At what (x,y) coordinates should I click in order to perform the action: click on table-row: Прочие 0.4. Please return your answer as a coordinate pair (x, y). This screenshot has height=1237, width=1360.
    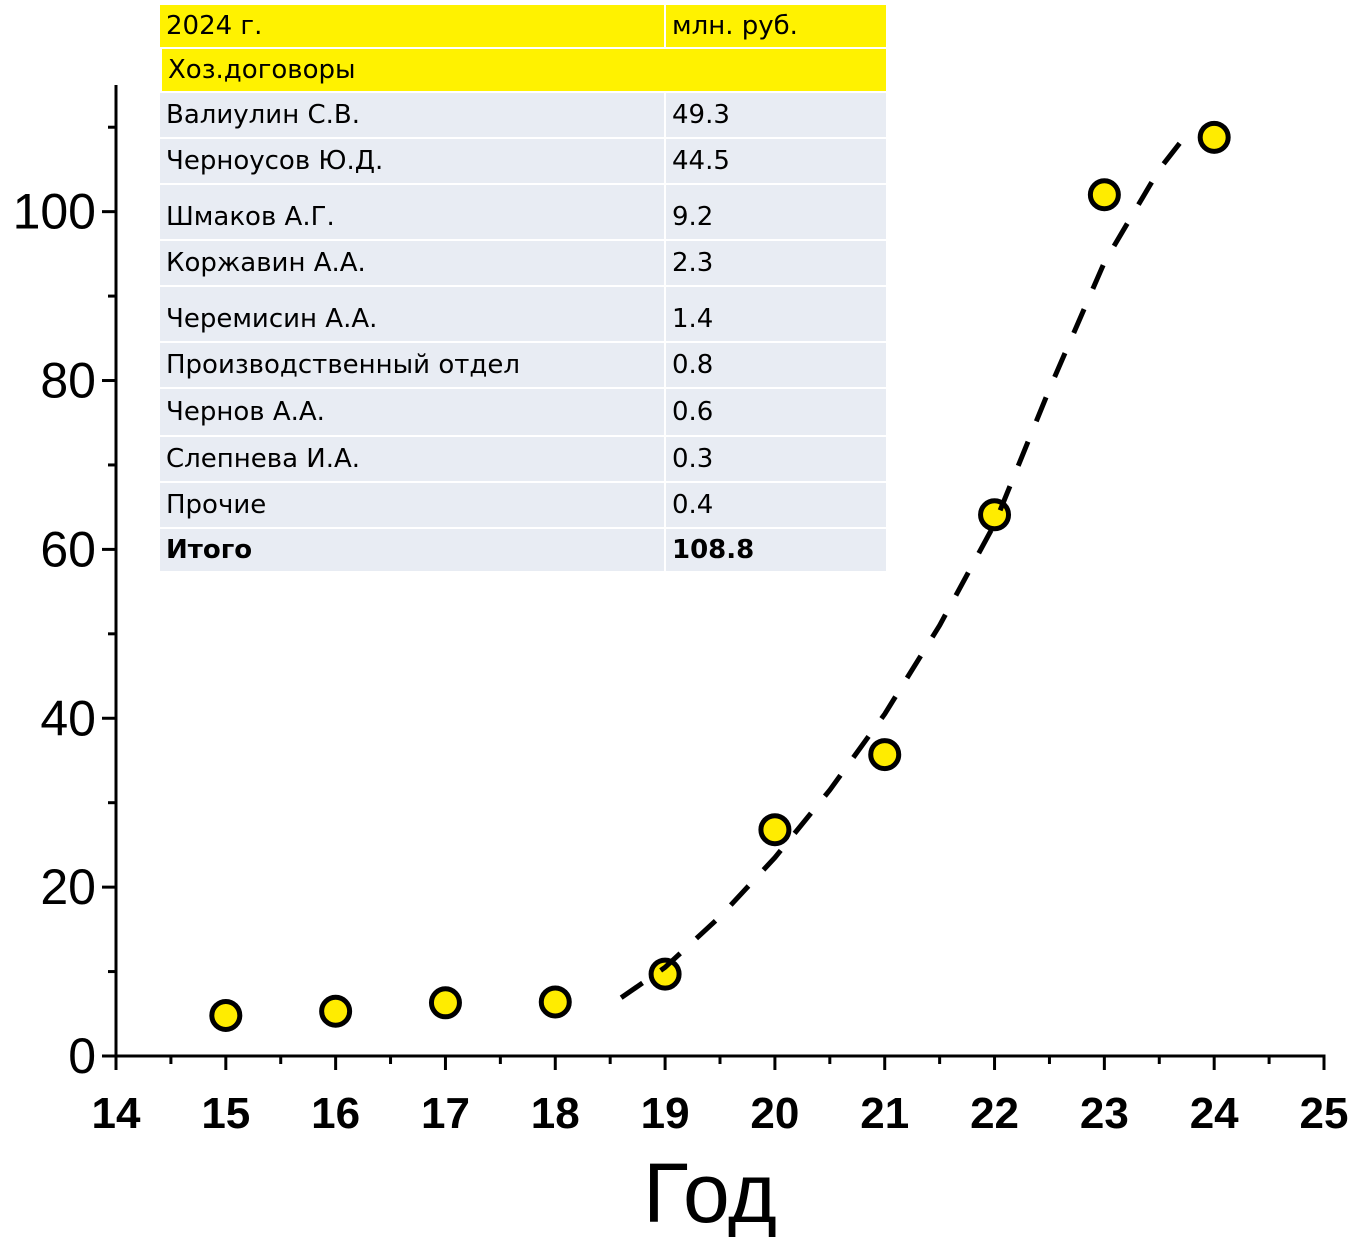
    Looking at the image, I should click on (523, 506).